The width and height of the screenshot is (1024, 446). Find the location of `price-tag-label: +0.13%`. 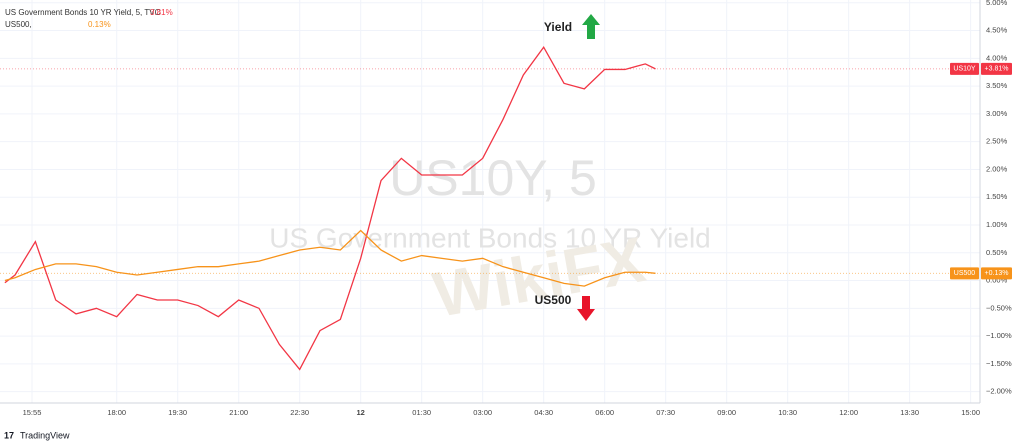

price-tag-label: +0.13% is located at coordinates (997, 273).